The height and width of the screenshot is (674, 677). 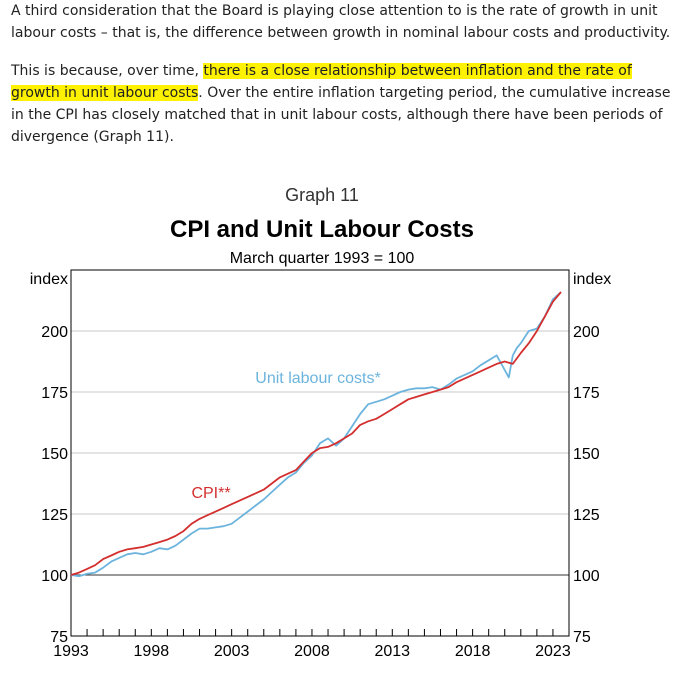 What do you see at coordinates (107, 71) in the screenshot?
I see `paragraph-text-before: This is because, over time,` at bounding box center [107, 71].